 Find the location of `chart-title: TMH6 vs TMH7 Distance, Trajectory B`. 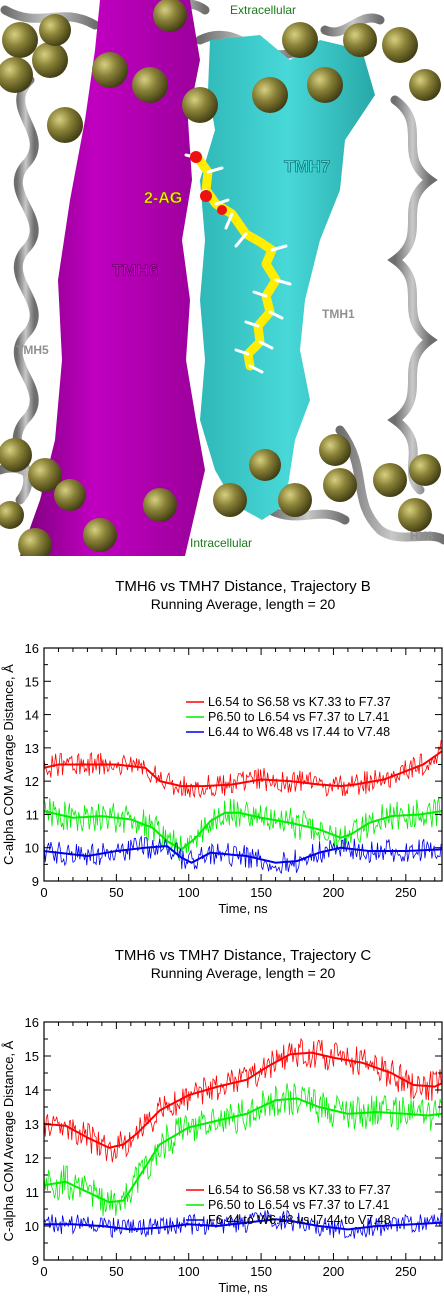

chart-title: TMH6 vs TMH7 Distance, Trajectory B is located at coordinates (243, 586).